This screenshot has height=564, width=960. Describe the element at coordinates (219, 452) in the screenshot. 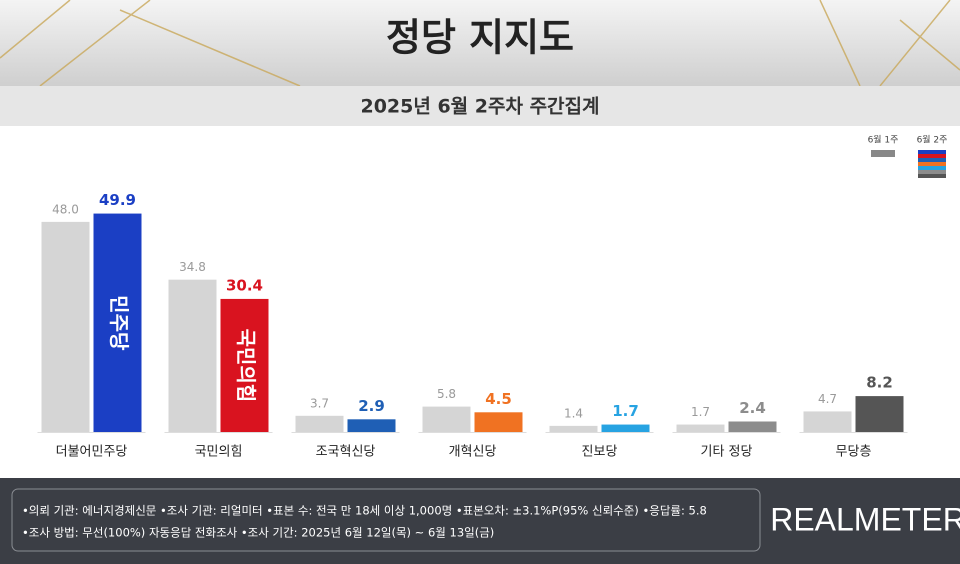

I see `x-tick-label: 국민의힘` at that location.